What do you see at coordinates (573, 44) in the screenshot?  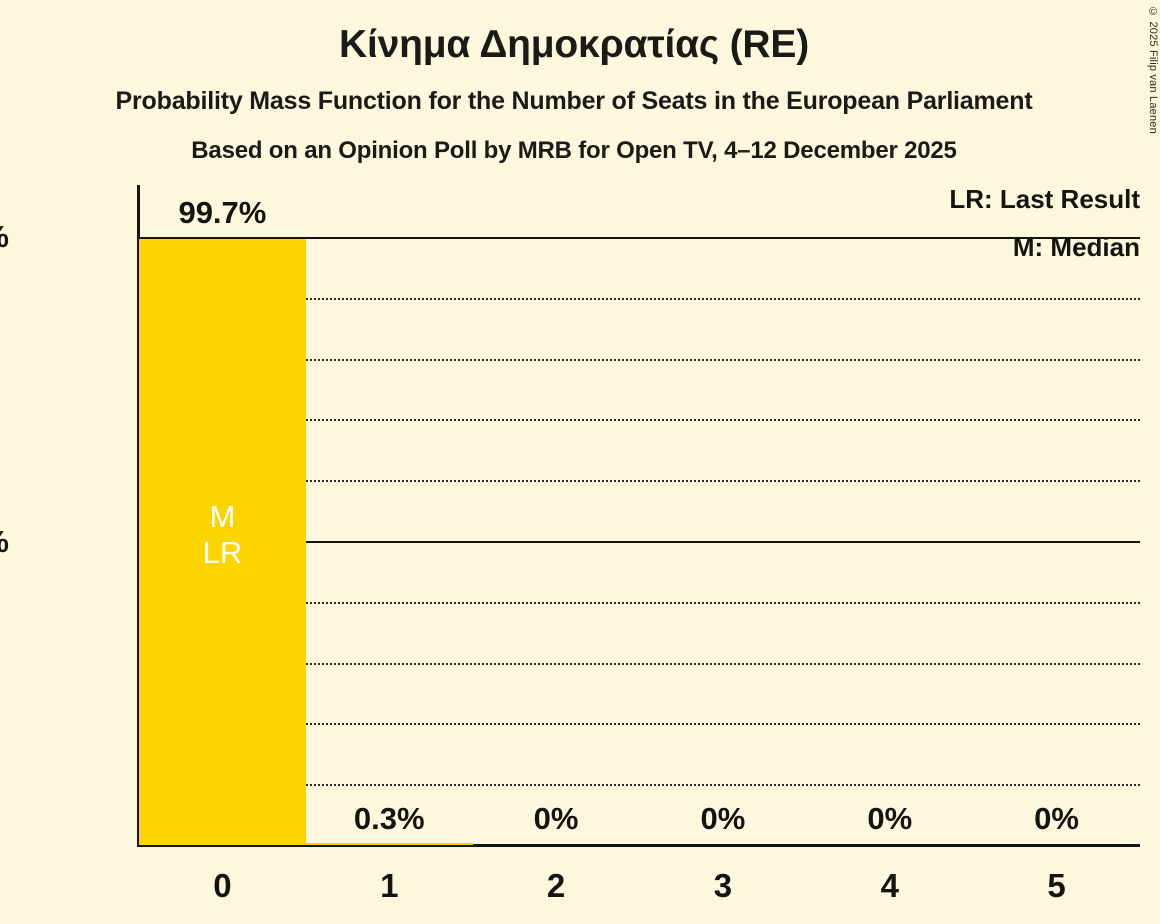 I see `page-title: Κίνημα Δημοκρατίας (RE)` at bounding box center [573, 44].